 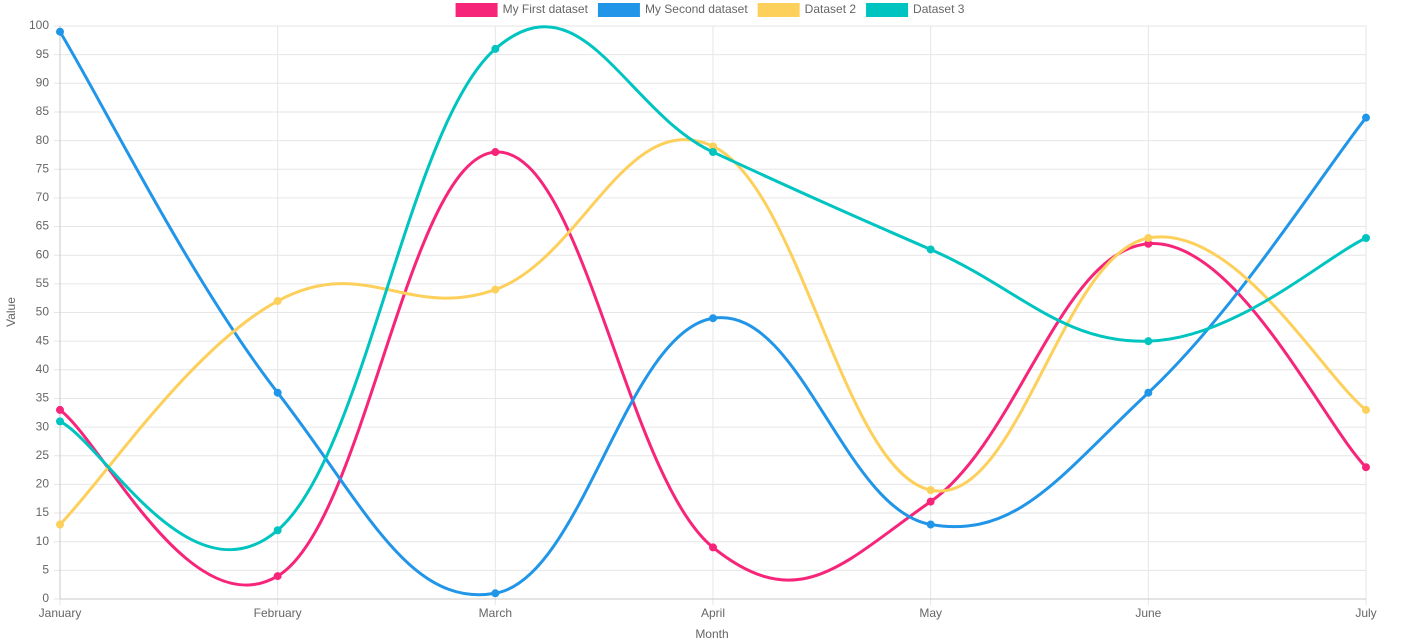 I want to click on y-tick-label: 30, so click(x=43, y=426).